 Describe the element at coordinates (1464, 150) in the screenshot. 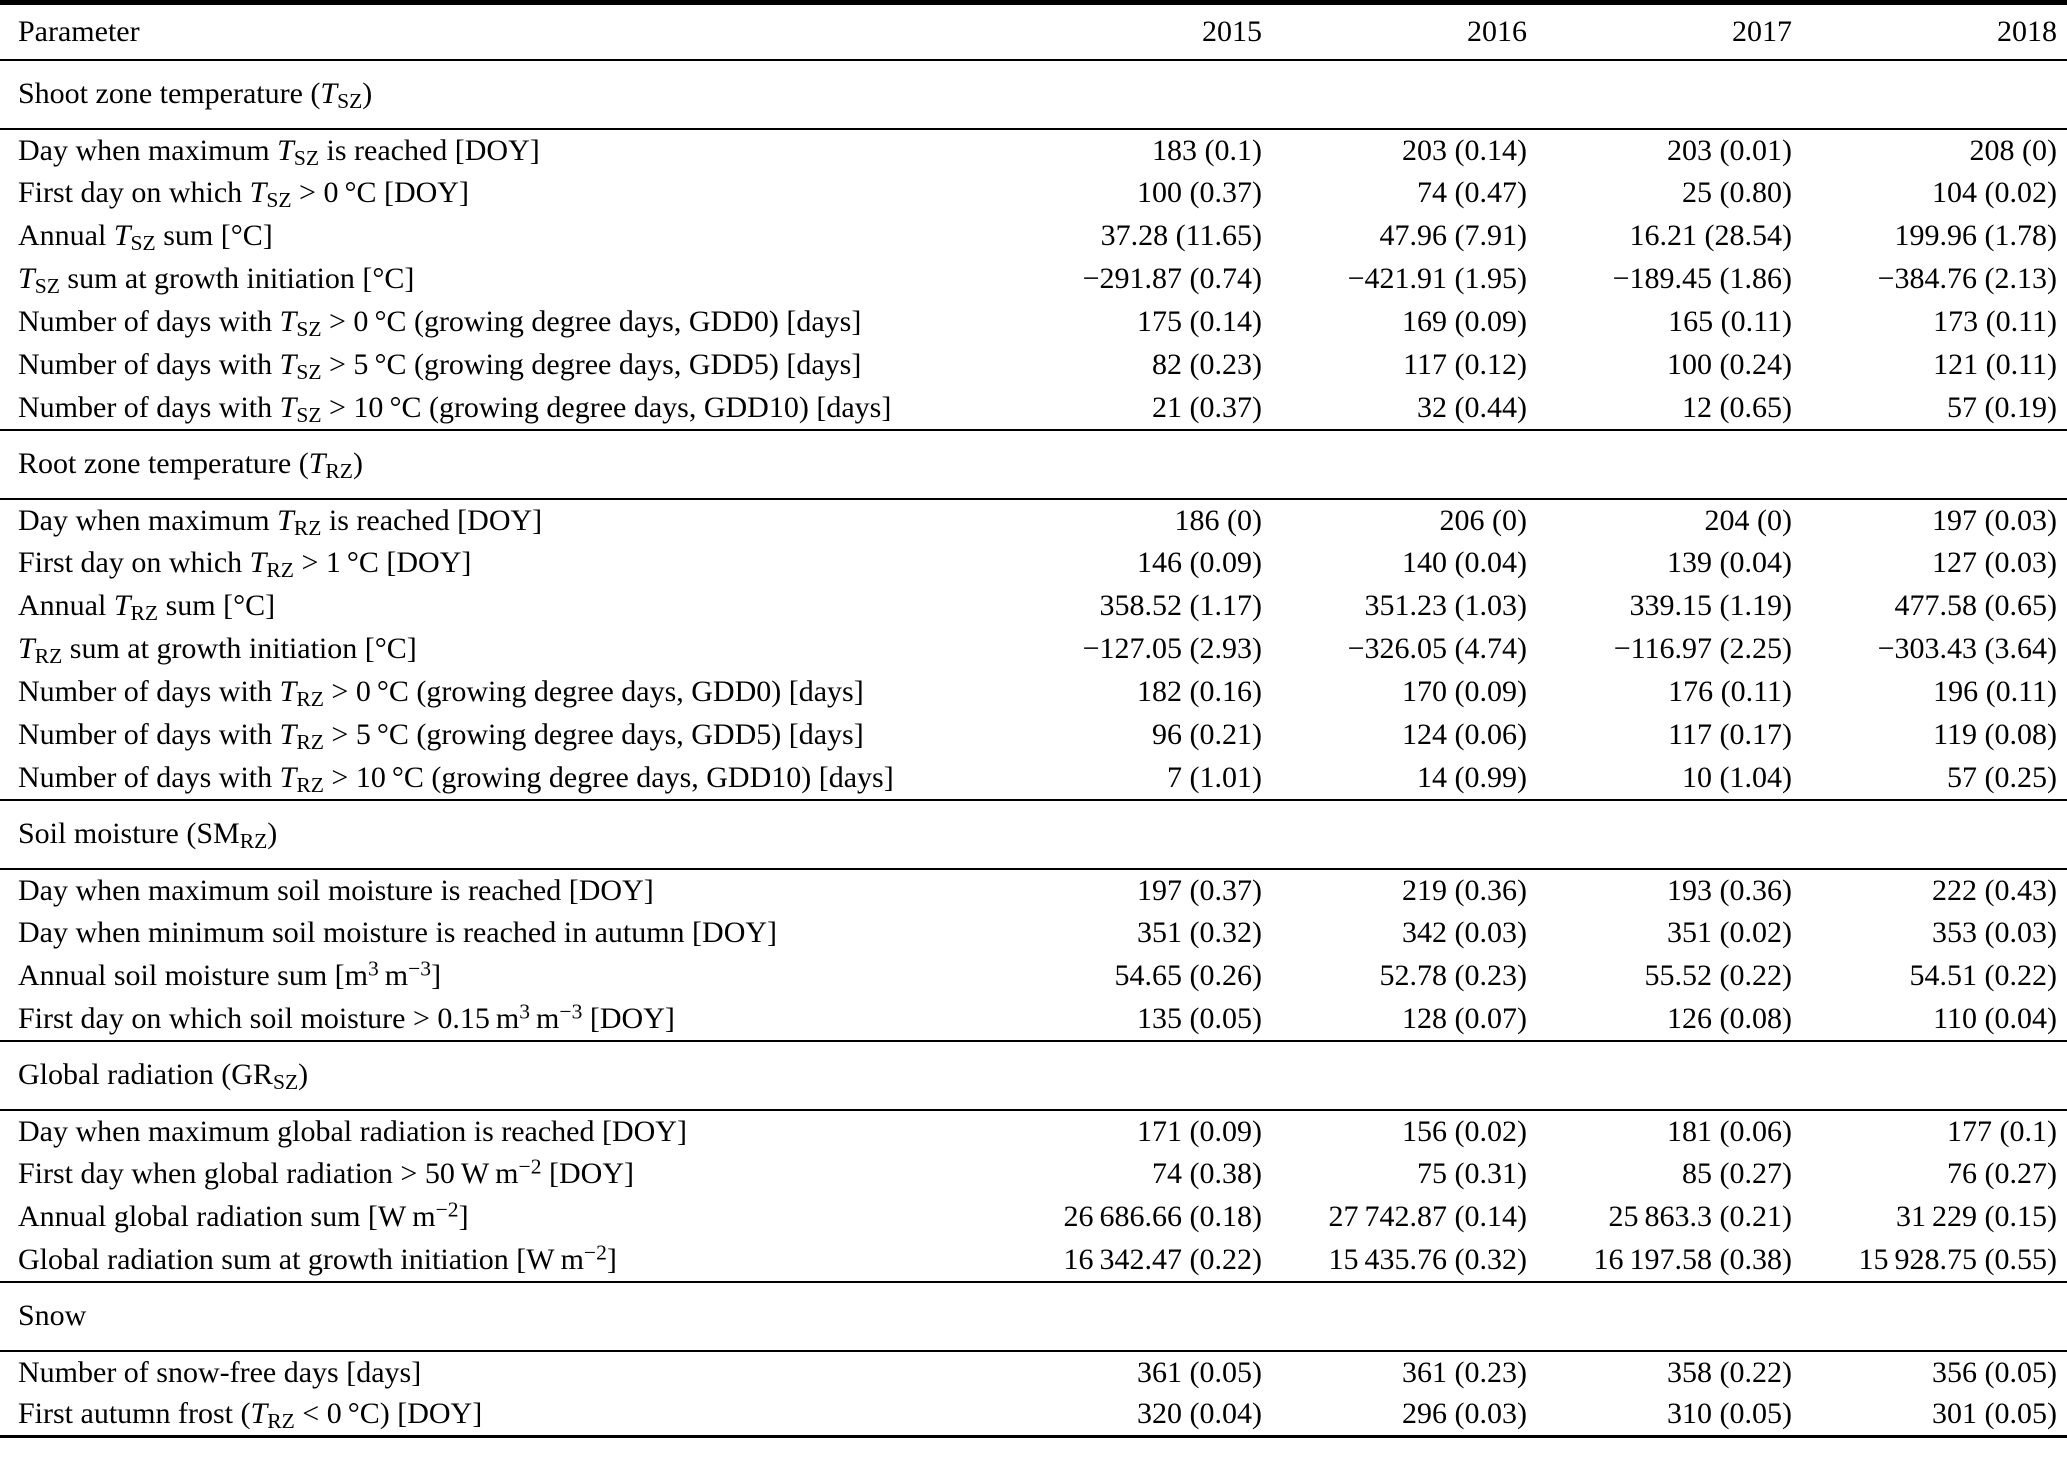

I see `value-cell: 203 (0.14)` at that location.